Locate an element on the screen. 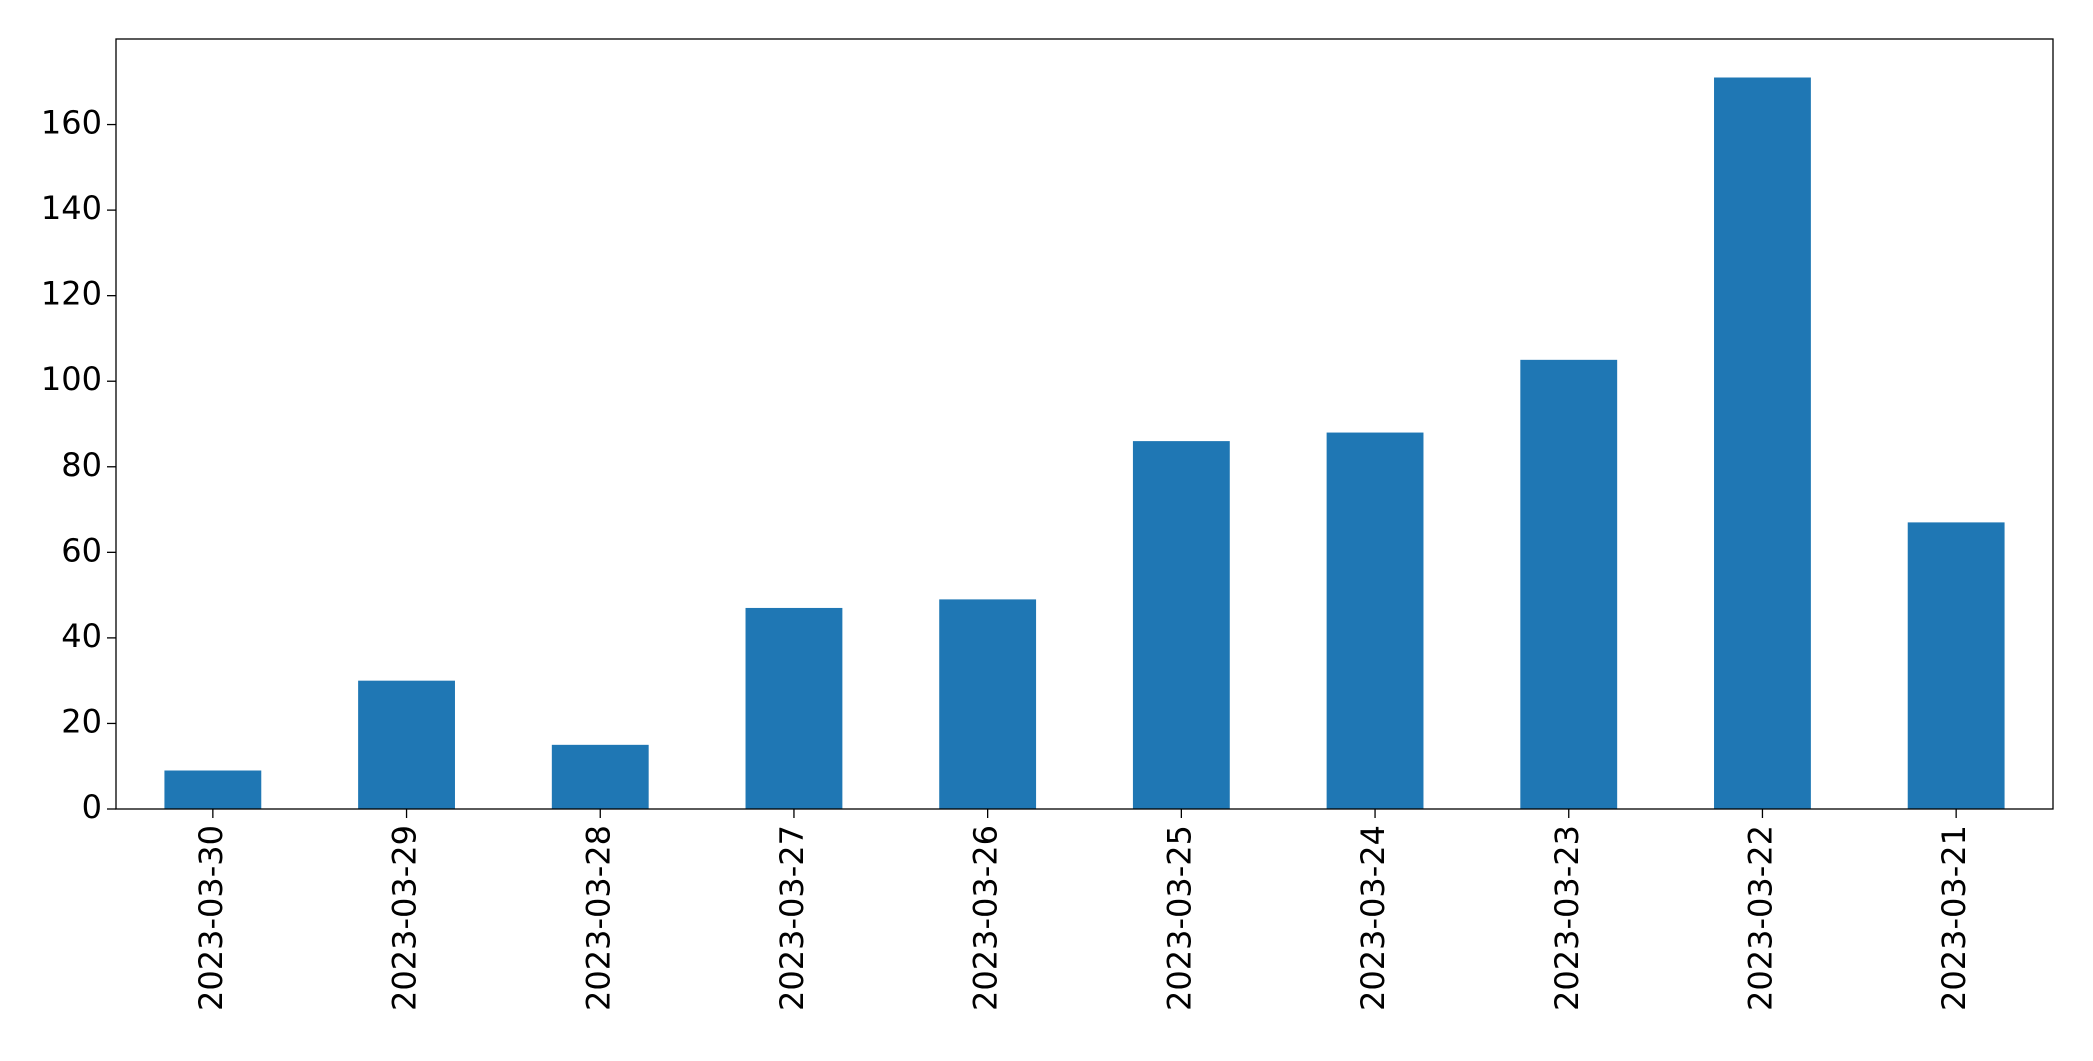  x-tick-label: 2023-03-30 is located at coordinates (211, 918).